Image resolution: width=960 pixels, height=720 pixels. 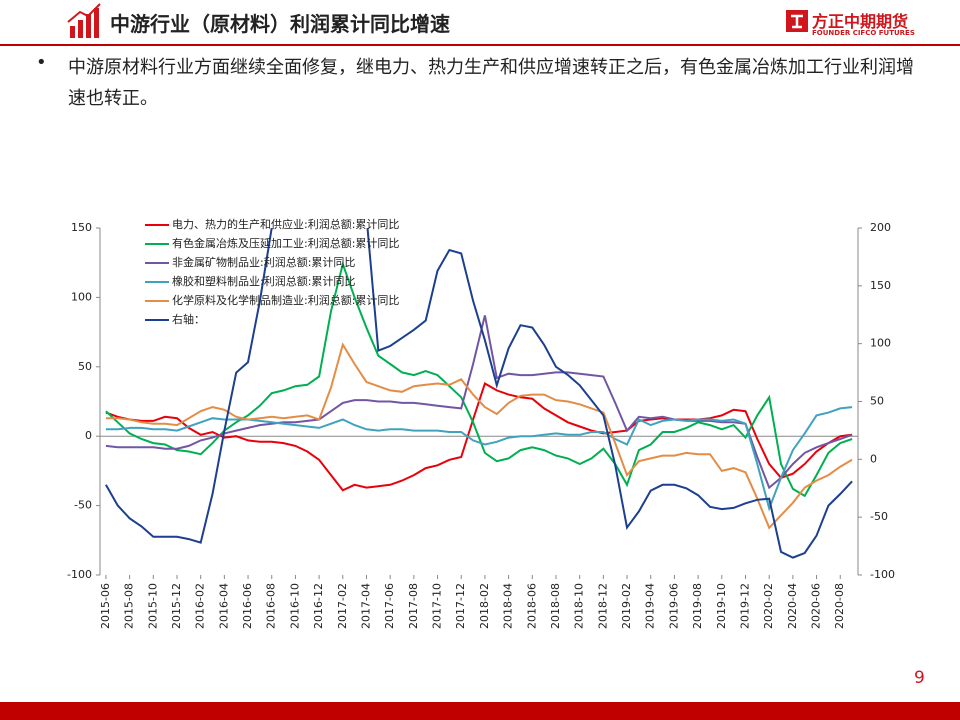 I want to click on header-rule, so click(x=480, y=45).